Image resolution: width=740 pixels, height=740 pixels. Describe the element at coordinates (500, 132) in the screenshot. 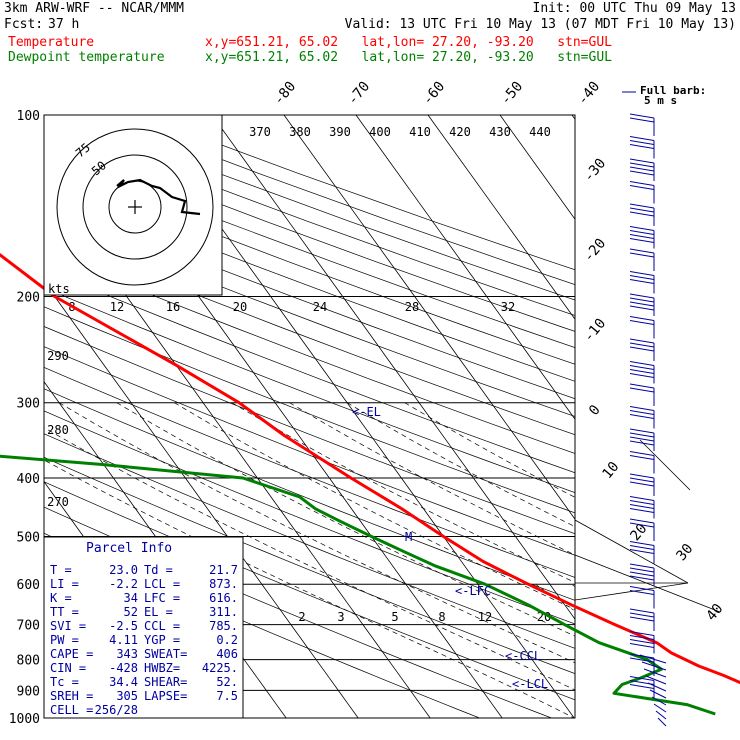

I see `theta-e-label: 430` at that location.